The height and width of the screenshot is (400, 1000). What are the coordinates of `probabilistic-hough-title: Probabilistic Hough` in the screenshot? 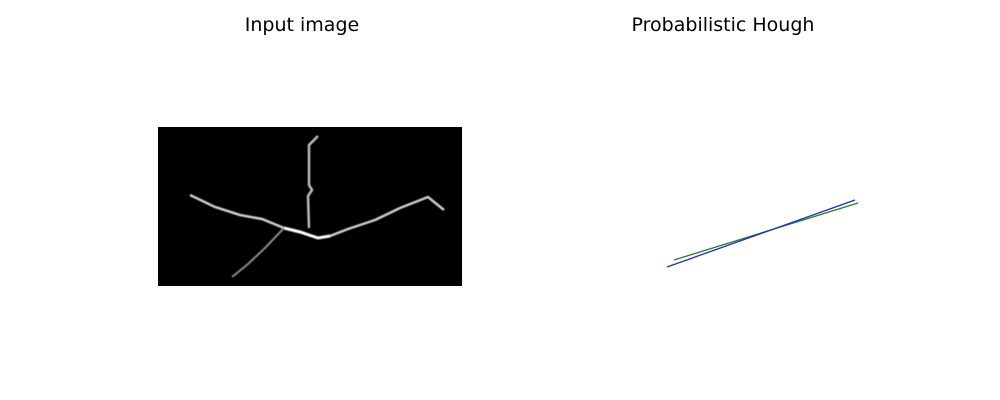 It's located at (723, 25).